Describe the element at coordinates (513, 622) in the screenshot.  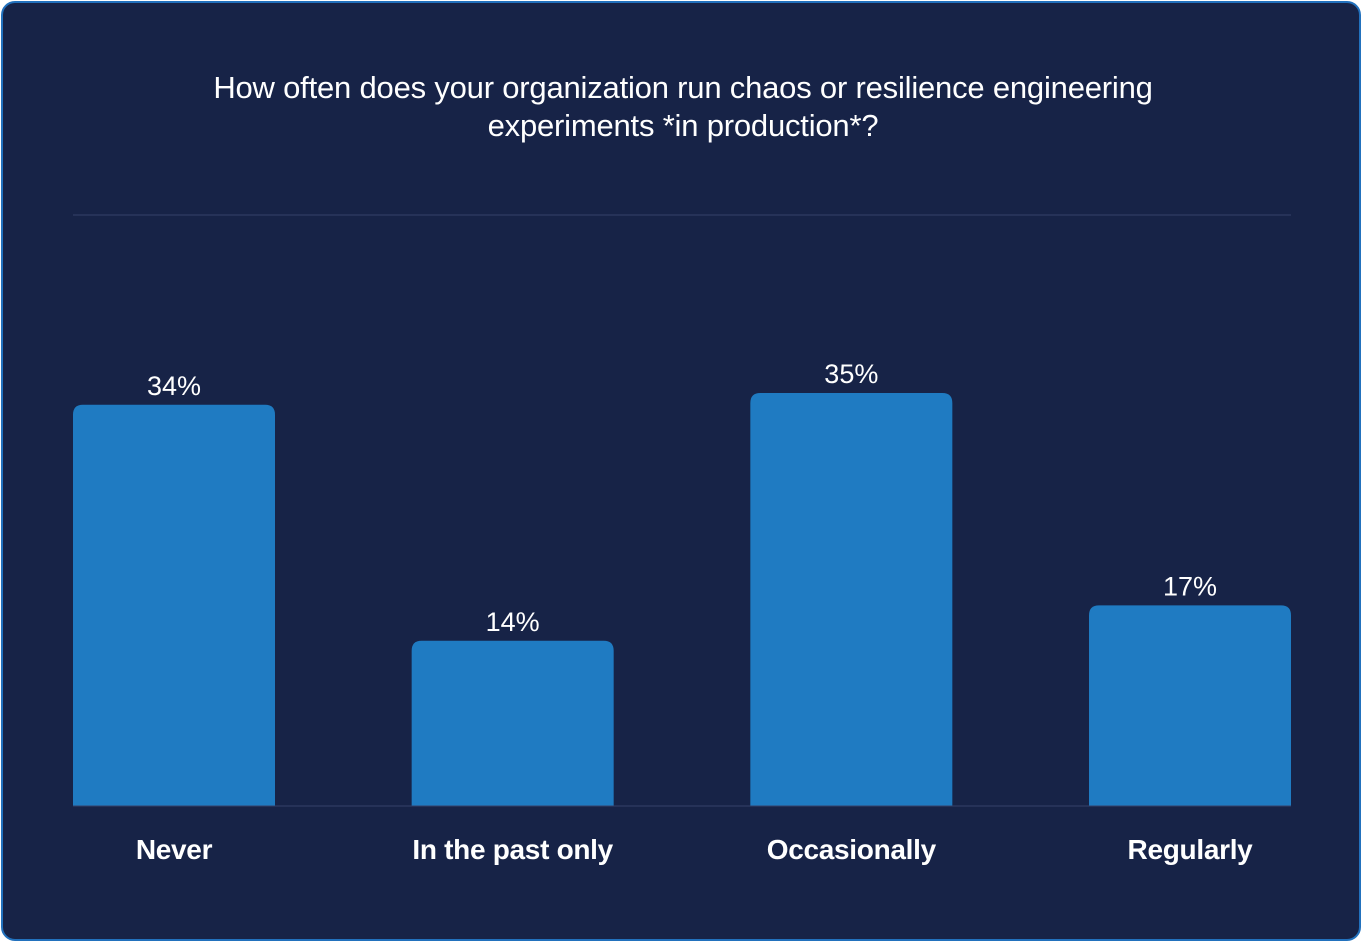
I see `value-label: 14%` at that location.